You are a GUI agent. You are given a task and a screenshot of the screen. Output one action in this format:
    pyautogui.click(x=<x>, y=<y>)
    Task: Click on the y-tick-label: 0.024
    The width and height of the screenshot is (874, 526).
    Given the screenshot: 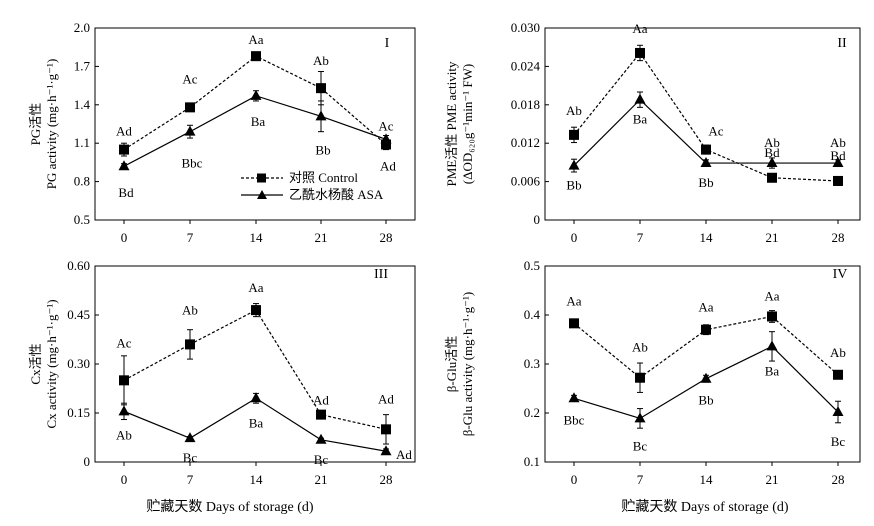 What is the action you would take?
    pyautogui.click(x=526, y=65)
    